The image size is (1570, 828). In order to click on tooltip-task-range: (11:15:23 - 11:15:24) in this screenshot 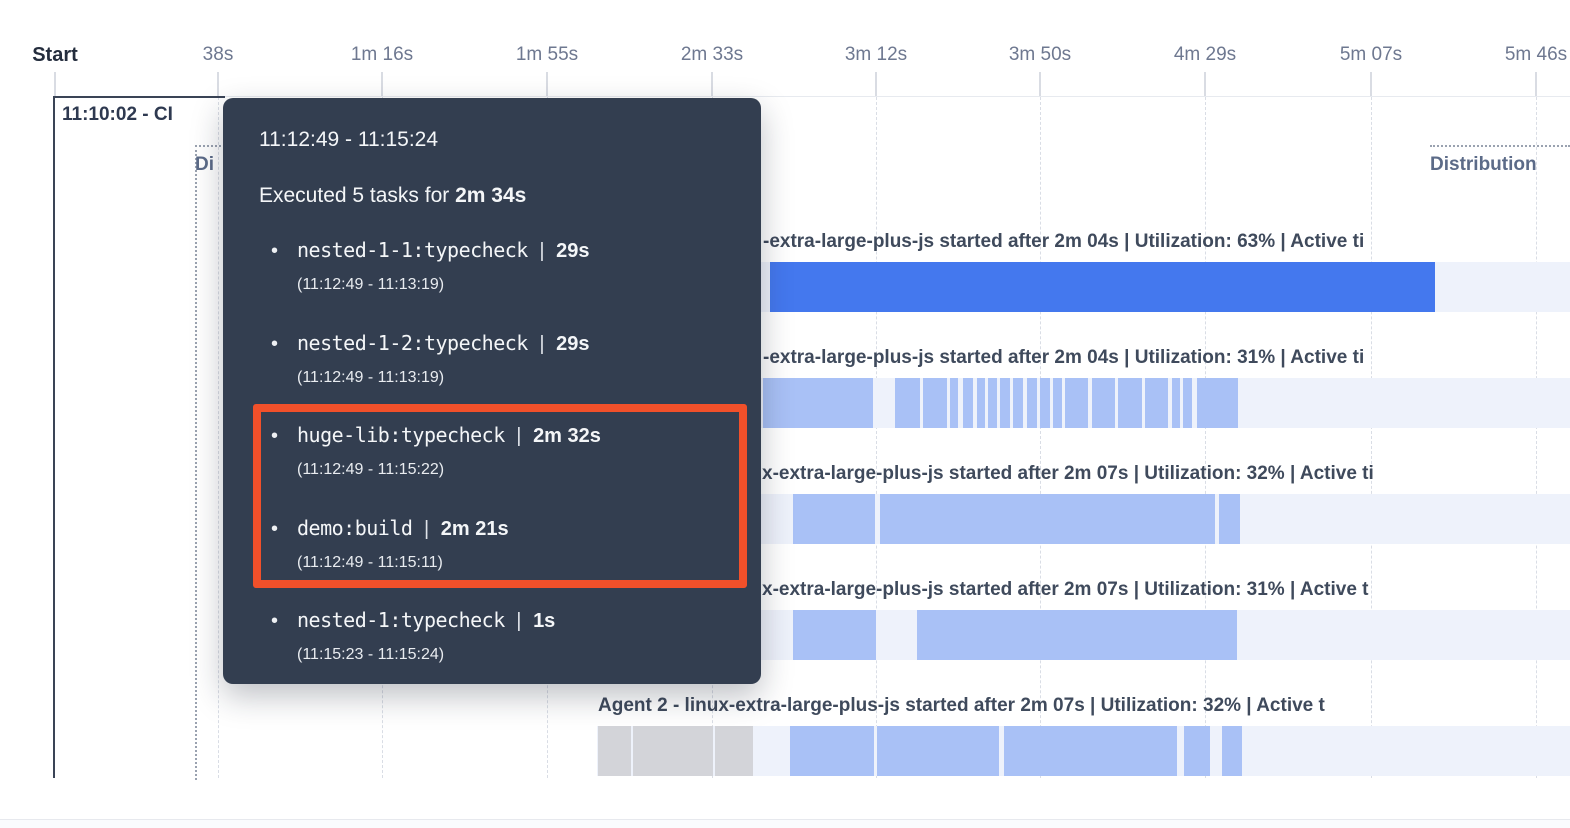, I will do `click(371, 654)`.